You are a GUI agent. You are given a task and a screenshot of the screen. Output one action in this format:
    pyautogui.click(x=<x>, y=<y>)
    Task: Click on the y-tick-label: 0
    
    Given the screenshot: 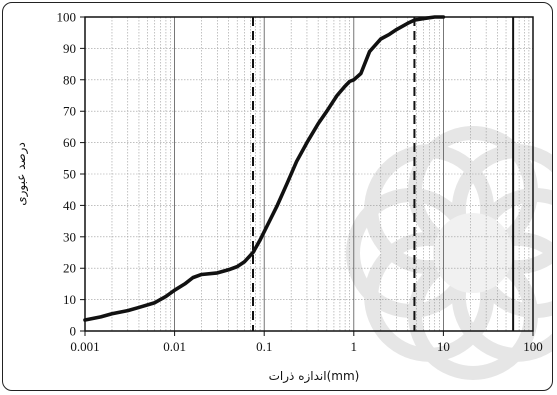 What is the action you would take?
    pyautogui.click(x=73, y=331)
    